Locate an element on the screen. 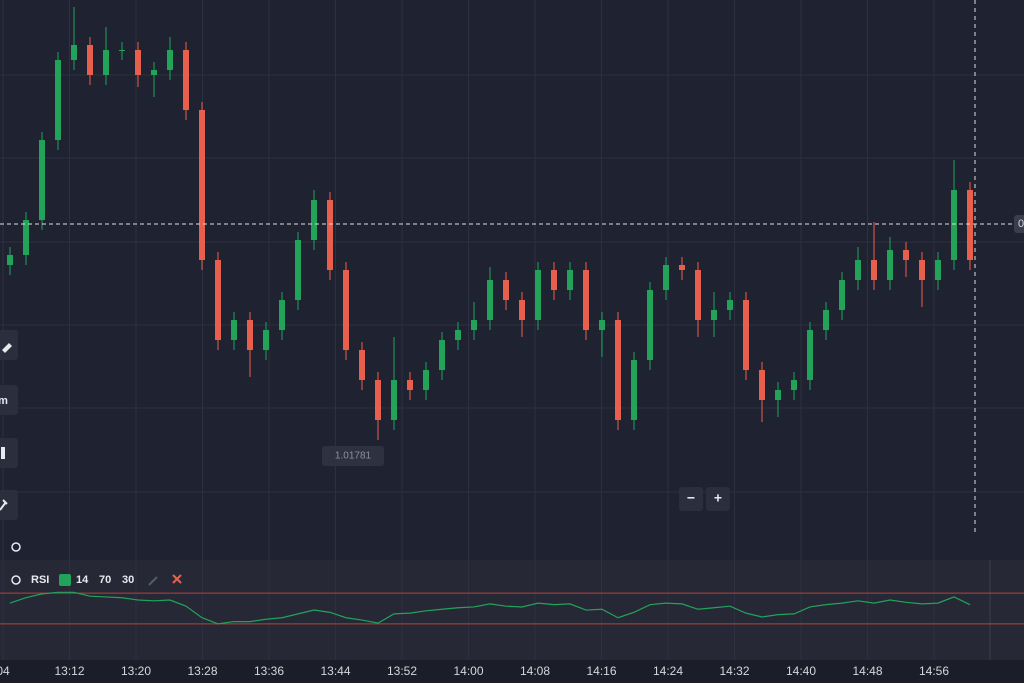  x-tick-label: 13:20 is located at coordinates (136, 671).